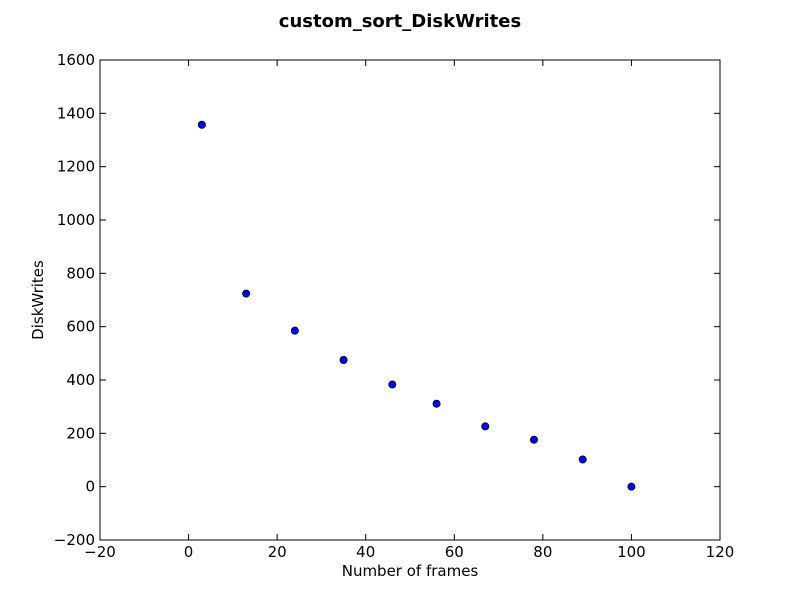  Describe the element at coordinates (80, 380) in the screenshot. I see `y-tick-label: 400` at that location.